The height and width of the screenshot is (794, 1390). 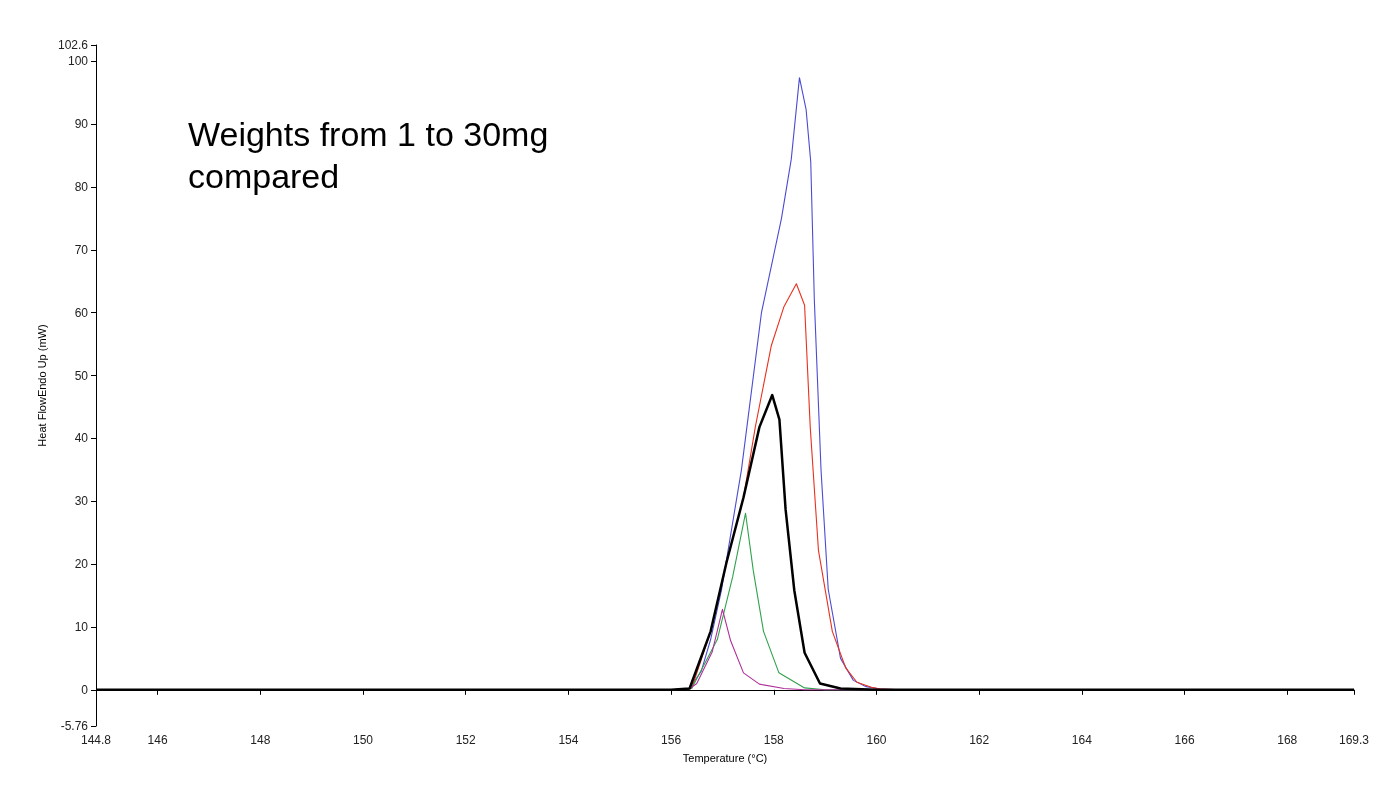 What do you see at coordinates (96, 740) in the screenshot?
I see `x-tick-label: 144.8` at bounding box center [96, 740].